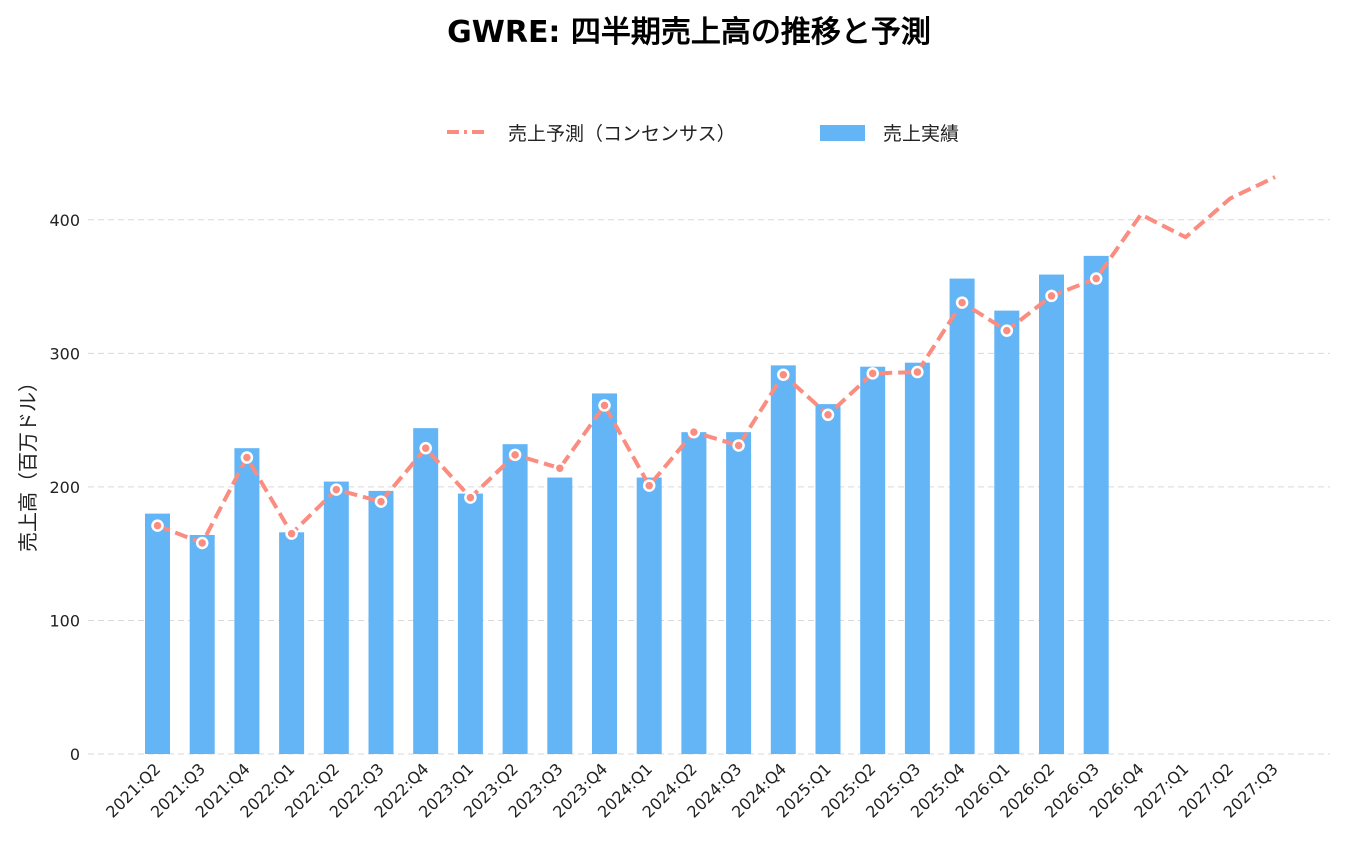  I want to click on y-tick-label: 200, so click(64, 487).